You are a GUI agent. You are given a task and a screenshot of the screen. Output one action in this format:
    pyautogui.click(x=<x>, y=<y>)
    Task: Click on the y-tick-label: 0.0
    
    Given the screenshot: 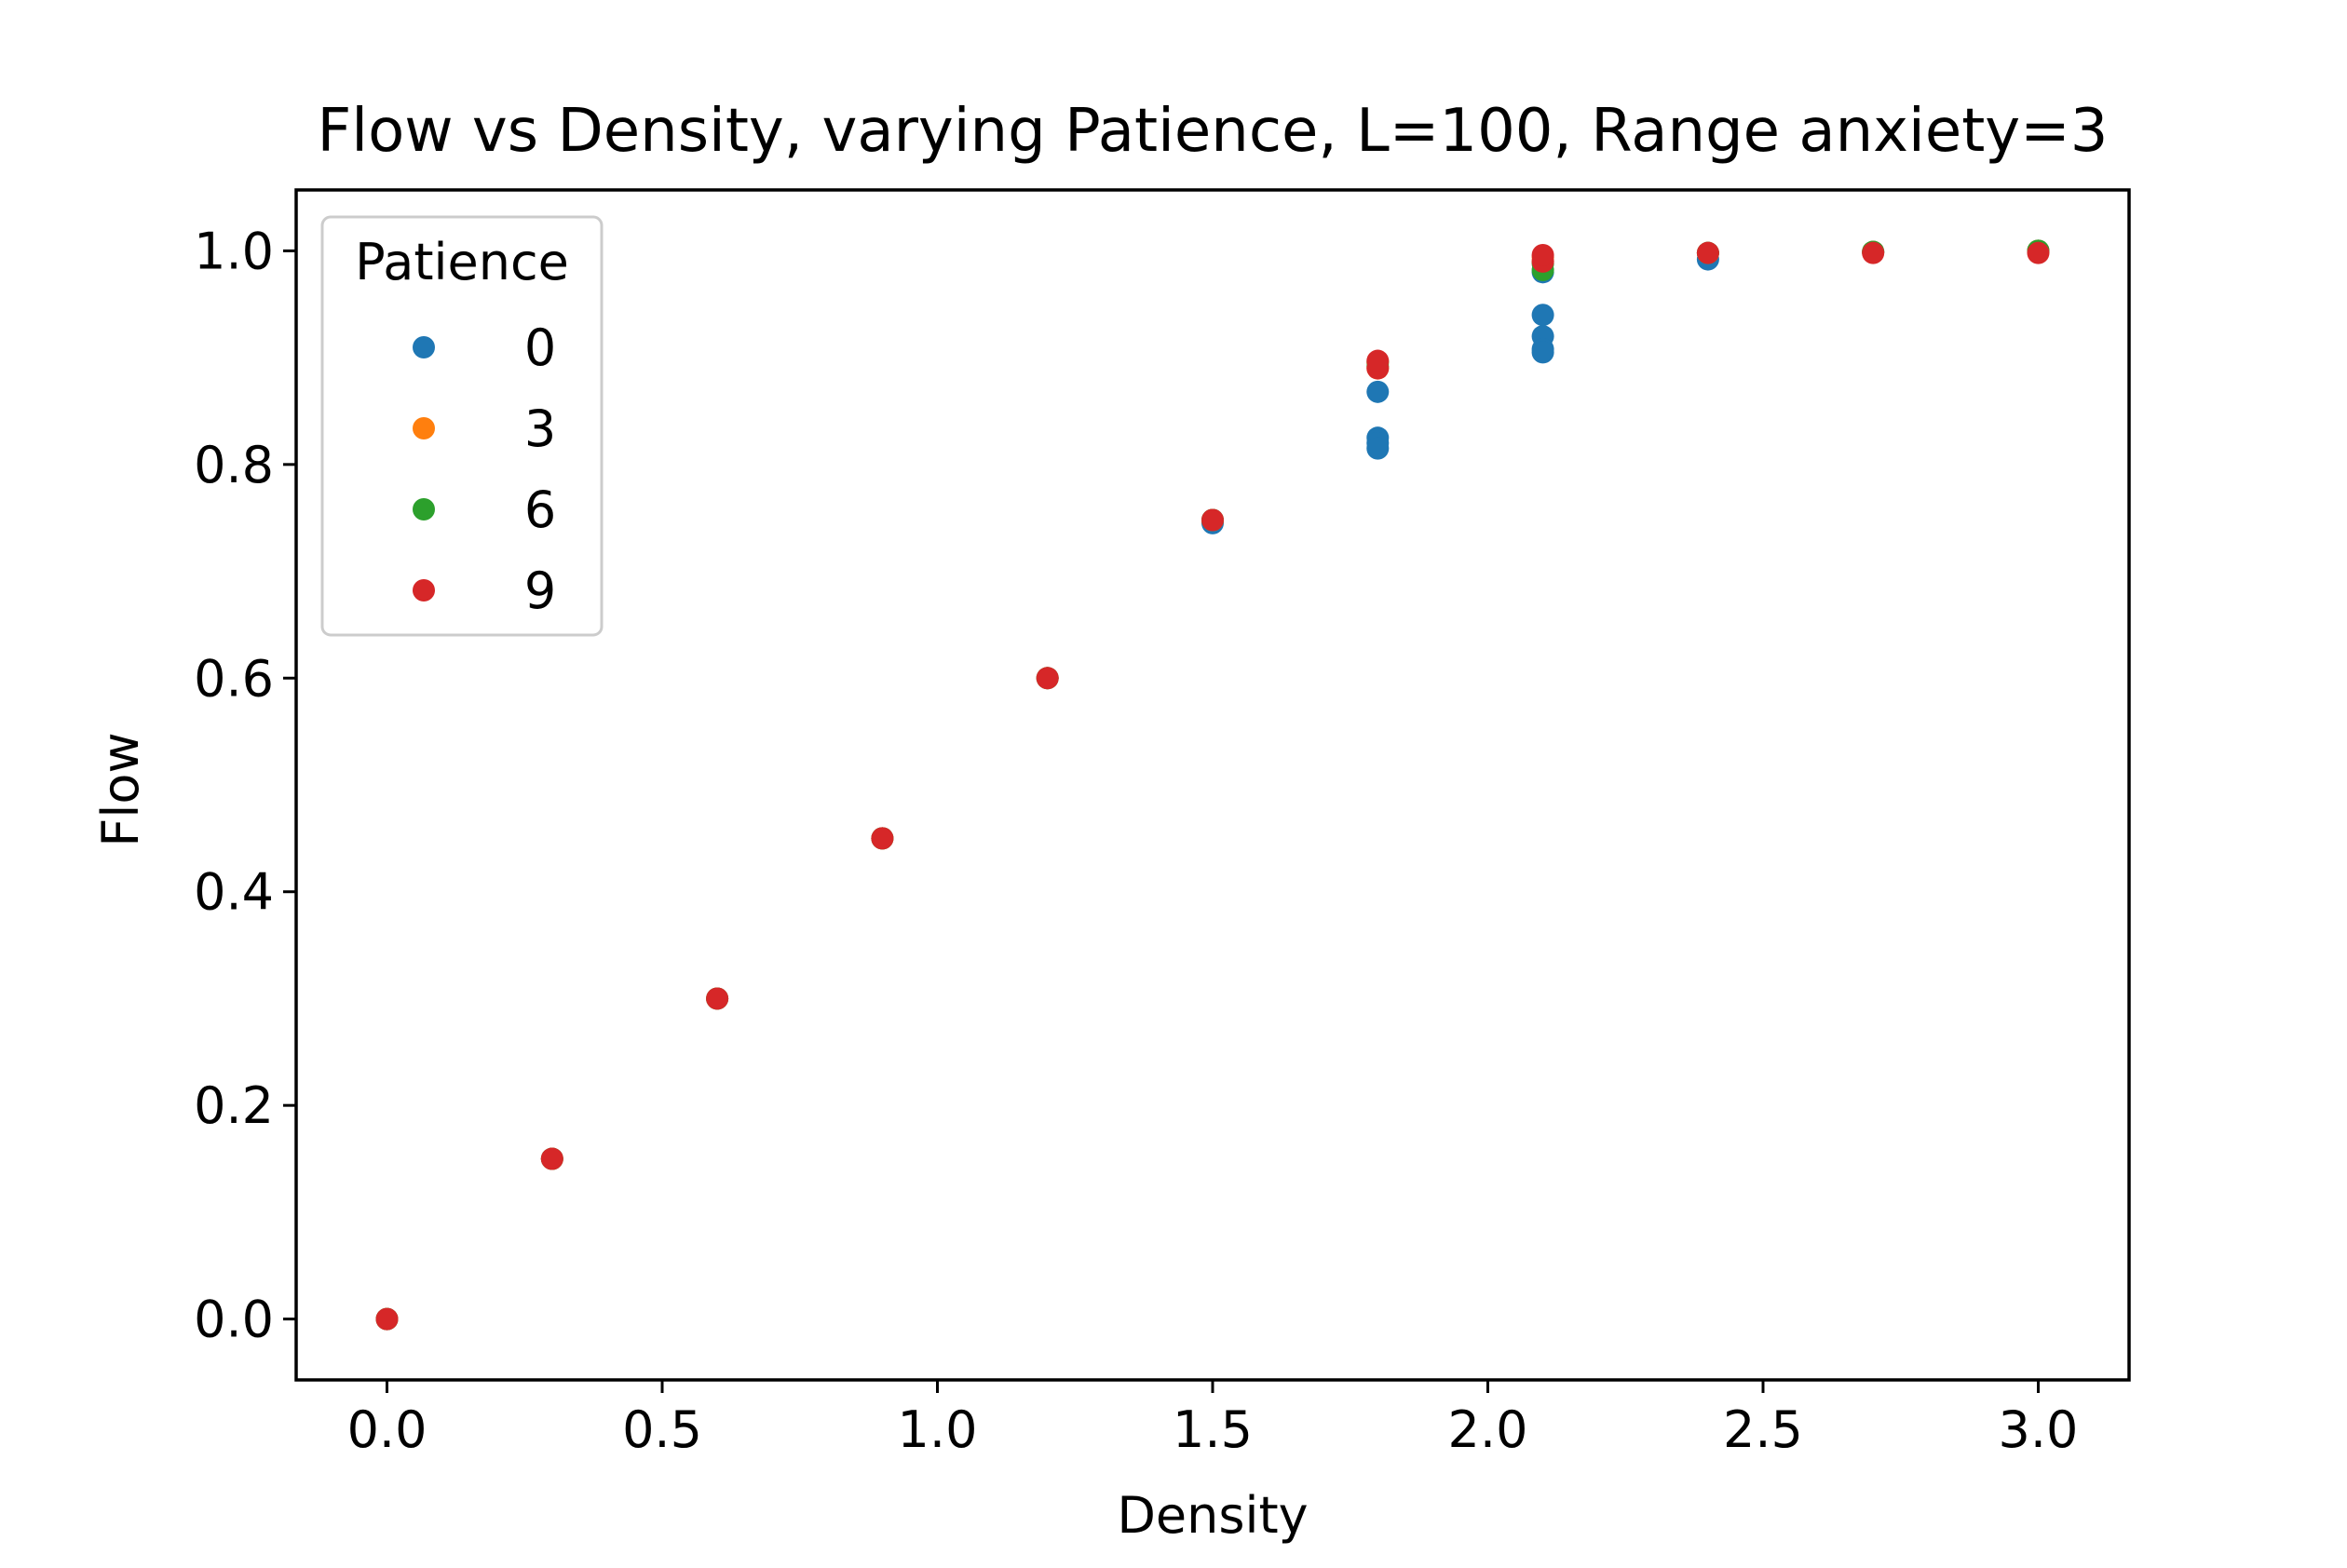 What is the action you would take?
    pyautogui.click(x=234, y=1320)
    